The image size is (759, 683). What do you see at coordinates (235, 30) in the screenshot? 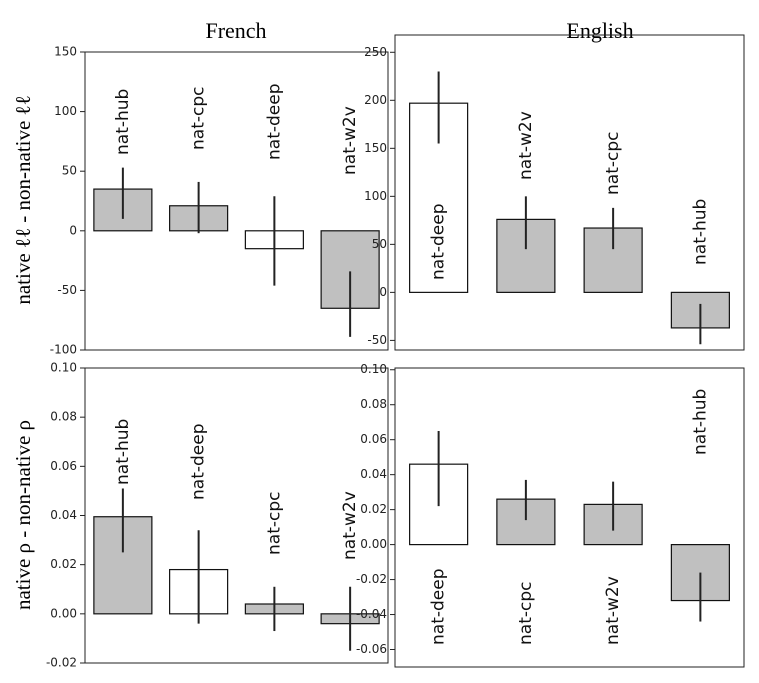
I see `chart-title: French` at bounding box center [235, 30].